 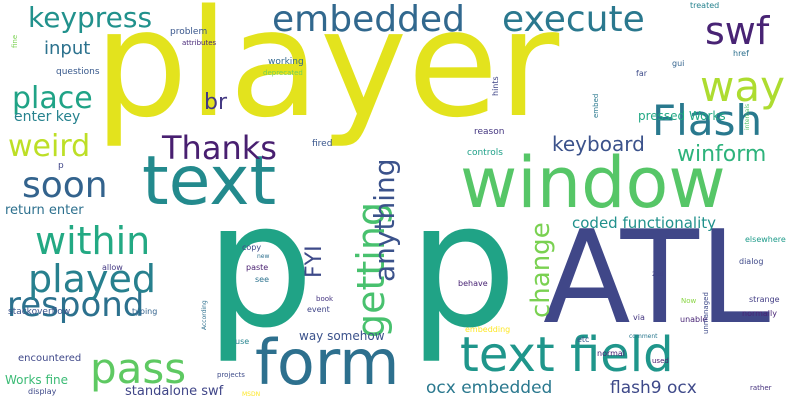 I want to click on word-fine: fine, so click(x=15, y=41).